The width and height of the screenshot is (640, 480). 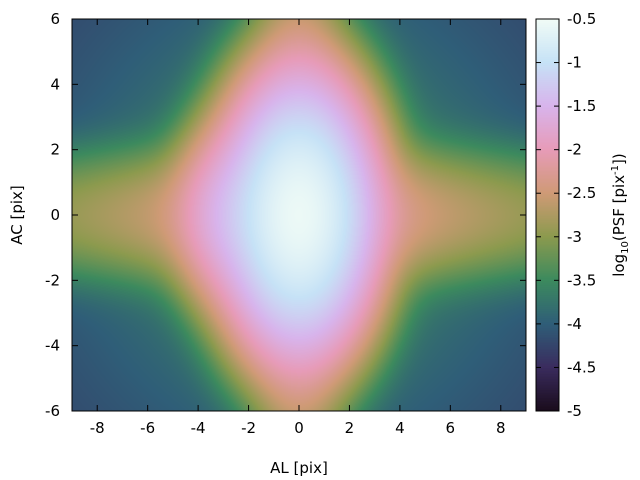 What do you see at coordinates (97, 428) in the screenshot?
I see `x-tick-label: -8` at bounding box center [97, 428].